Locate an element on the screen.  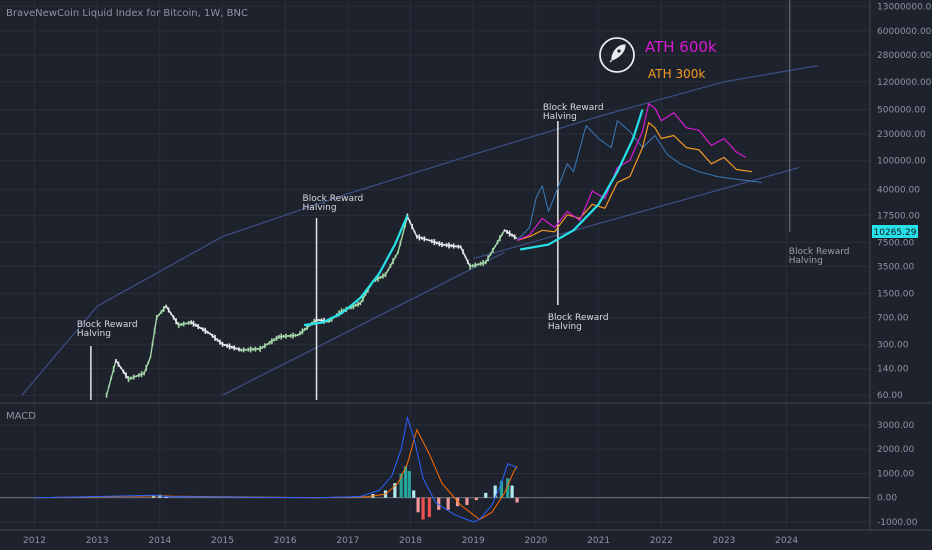
x-tick-label: 2014 is located at coordinates (159, 541).